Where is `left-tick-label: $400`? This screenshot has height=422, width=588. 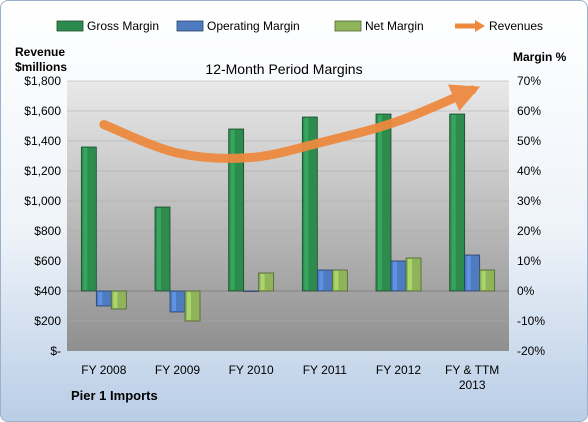 left-tick-label: $400 is located at coordinates (47, 291).